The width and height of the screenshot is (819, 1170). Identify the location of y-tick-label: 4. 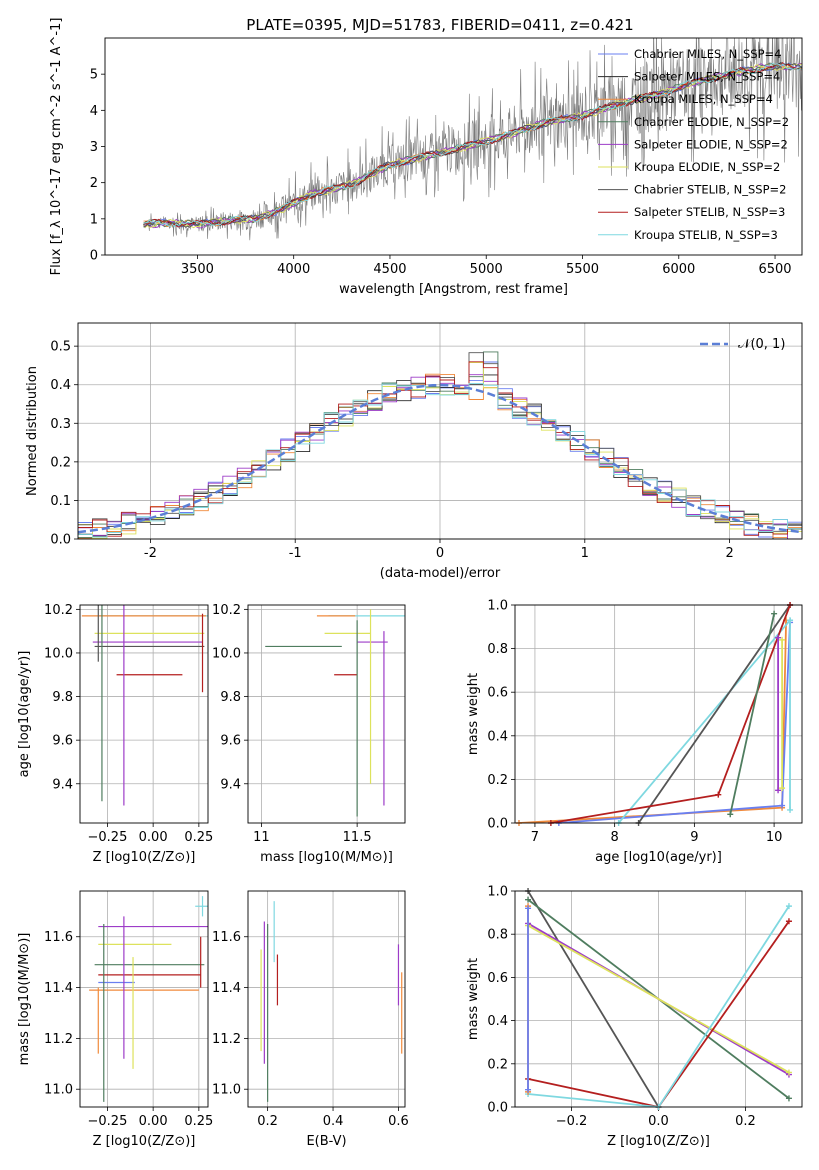
(94, 111).